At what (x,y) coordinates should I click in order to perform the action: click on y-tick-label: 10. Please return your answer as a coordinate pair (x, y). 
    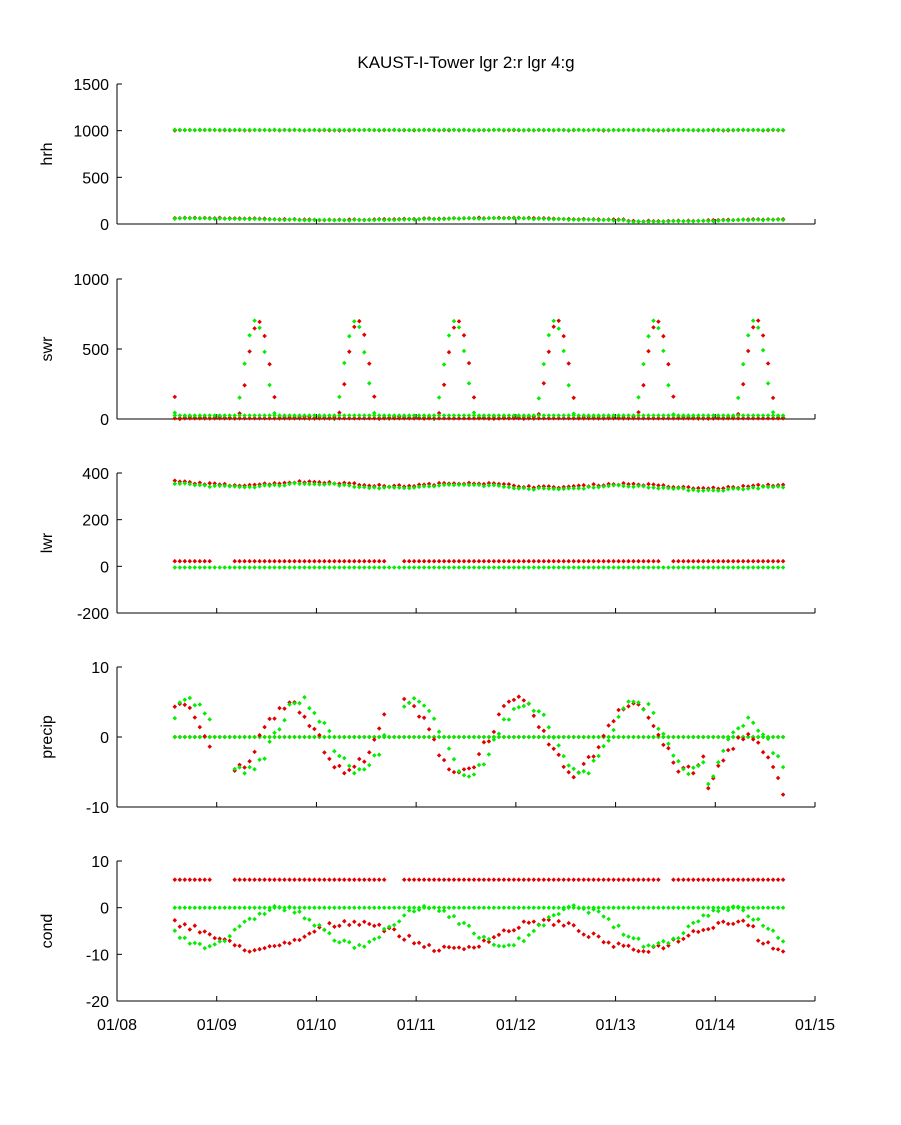
    Looking at the image, I should click on (100, 862).